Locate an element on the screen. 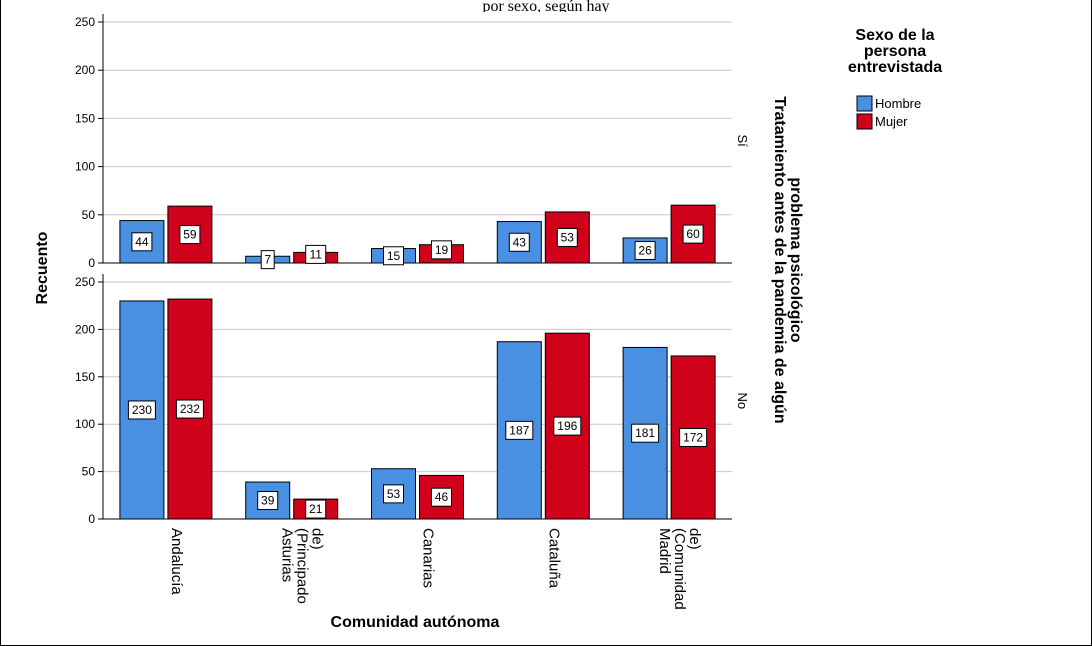 The width and height of the screenshot is (1092, 646). panel-labels: Sí No is located at coordinates (742, 272).